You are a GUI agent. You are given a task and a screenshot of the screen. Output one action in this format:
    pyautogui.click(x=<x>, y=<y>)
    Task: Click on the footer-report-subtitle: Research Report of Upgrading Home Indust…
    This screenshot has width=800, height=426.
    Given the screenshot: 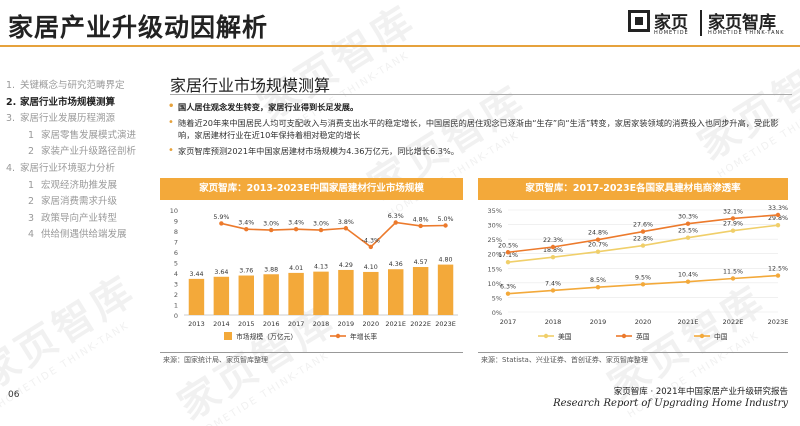 What is the action you would take?
    pyautogui.click(x=670, y=403)
    